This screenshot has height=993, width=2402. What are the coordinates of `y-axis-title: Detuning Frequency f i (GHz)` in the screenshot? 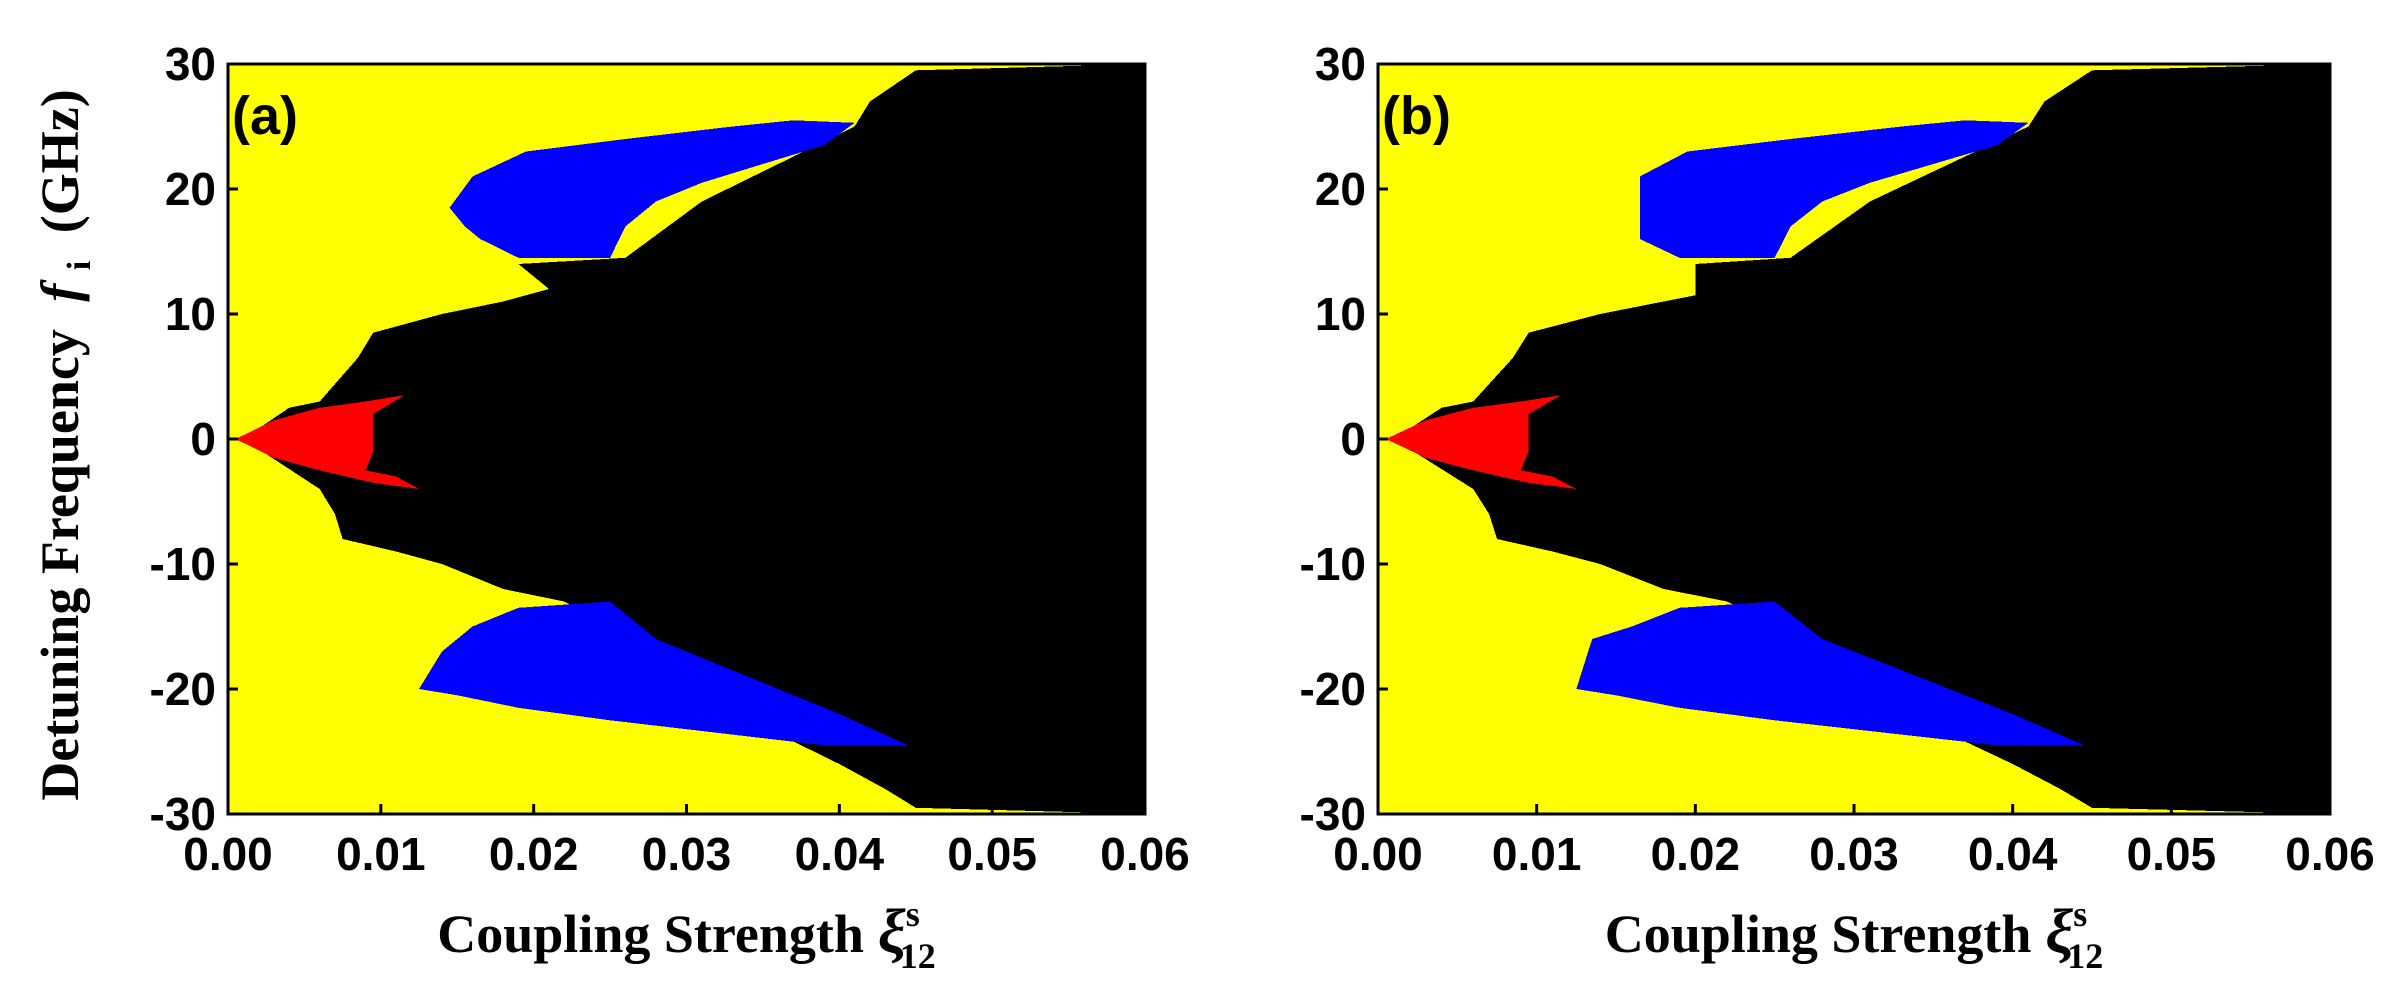 It's located at (66, 444).